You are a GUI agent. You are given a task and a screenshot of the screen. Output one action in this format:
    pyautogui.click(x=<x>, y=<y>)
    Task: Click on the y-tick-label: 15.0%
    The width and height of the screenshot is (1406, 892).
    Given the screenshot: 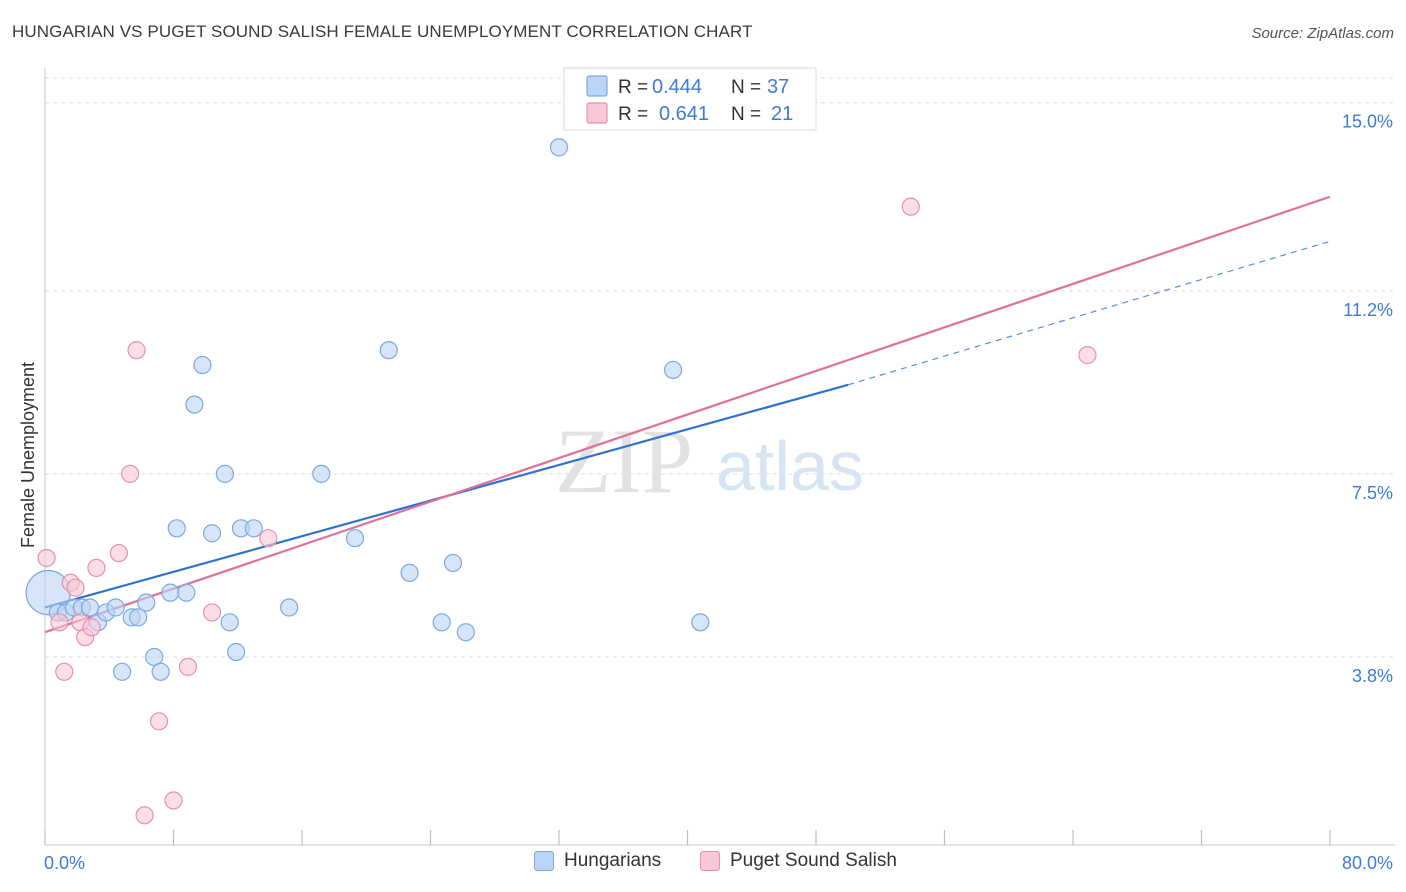 What is the action you would take?
    pyautogui.click(x=1367, y=122)
    